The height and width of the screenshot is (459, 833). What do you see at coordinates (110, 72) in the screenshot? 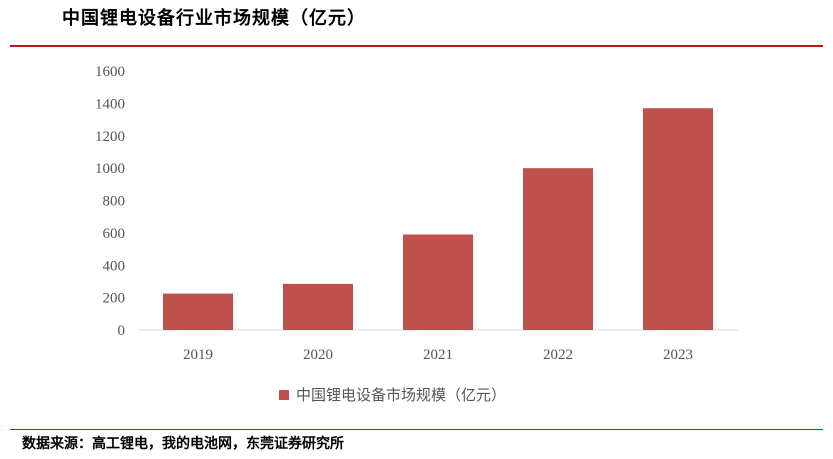
I see `y-tick-label: 1600` at bounding box center [110, 72].